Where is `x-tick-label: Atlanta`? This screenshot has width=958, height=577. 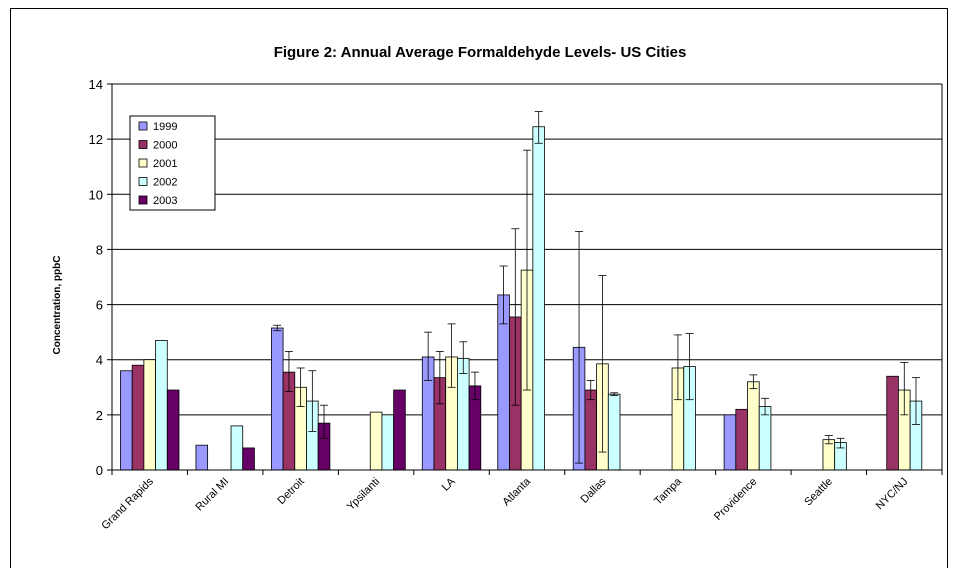 x-tick-label: Atlanta is located at coordinates (516, 491).